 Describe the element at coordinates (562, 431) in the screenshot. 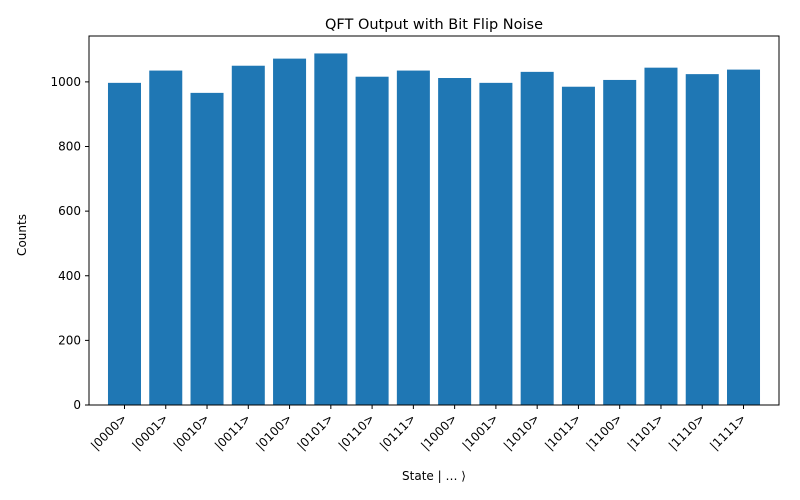

I see `x-tick-label-11: |1011>` at that location.